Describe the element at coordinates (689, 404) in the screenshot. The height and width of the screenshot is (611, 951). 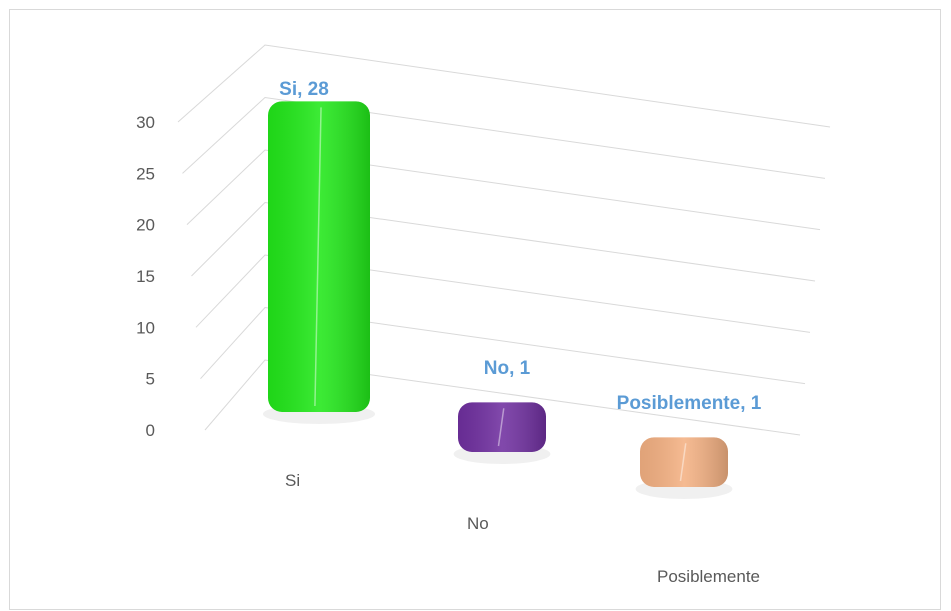
I see `data-label: Posiblemente, 1` at that location.